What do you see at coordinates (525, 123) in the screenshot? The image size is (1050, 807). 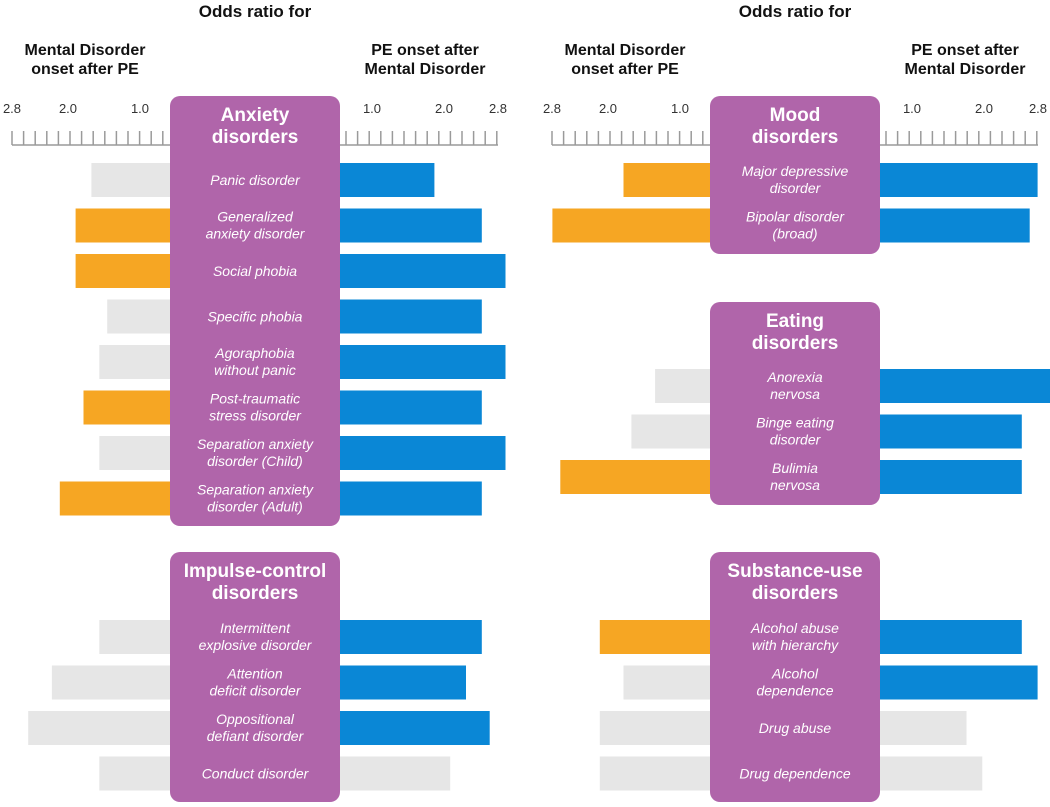 I see `axes: 2.8 2.0 1.0 1.0 2.0 2.8 2.8 2.0 1.0 1.0 2.0 2.8` at bounding box center [525, 123].